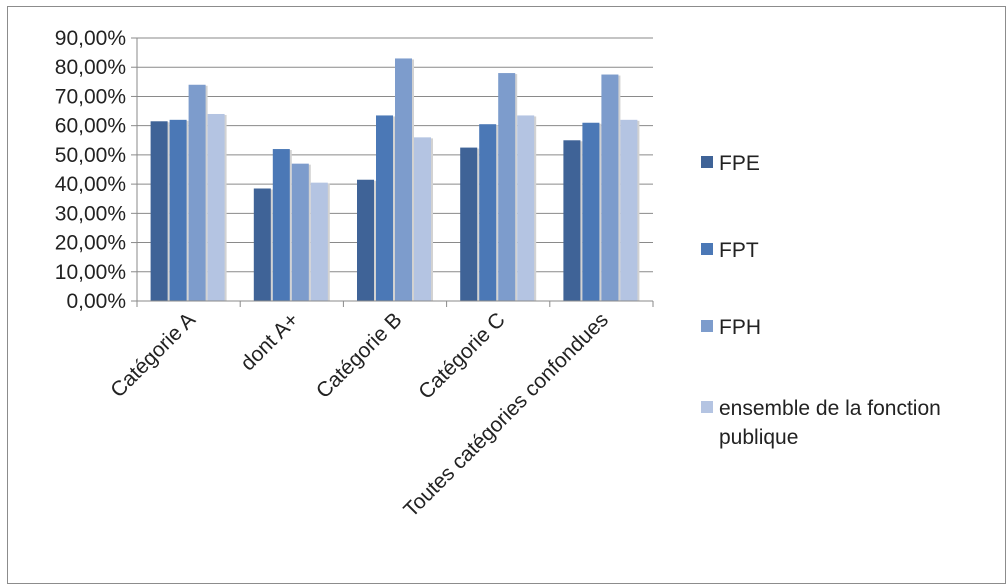 Image resolution: width=1008 pixels, height=588 pixels. What do you see at coordinates (740, 327) in the screenshot?
I see `legend-label: FPH` at bounding box center [740, 327].